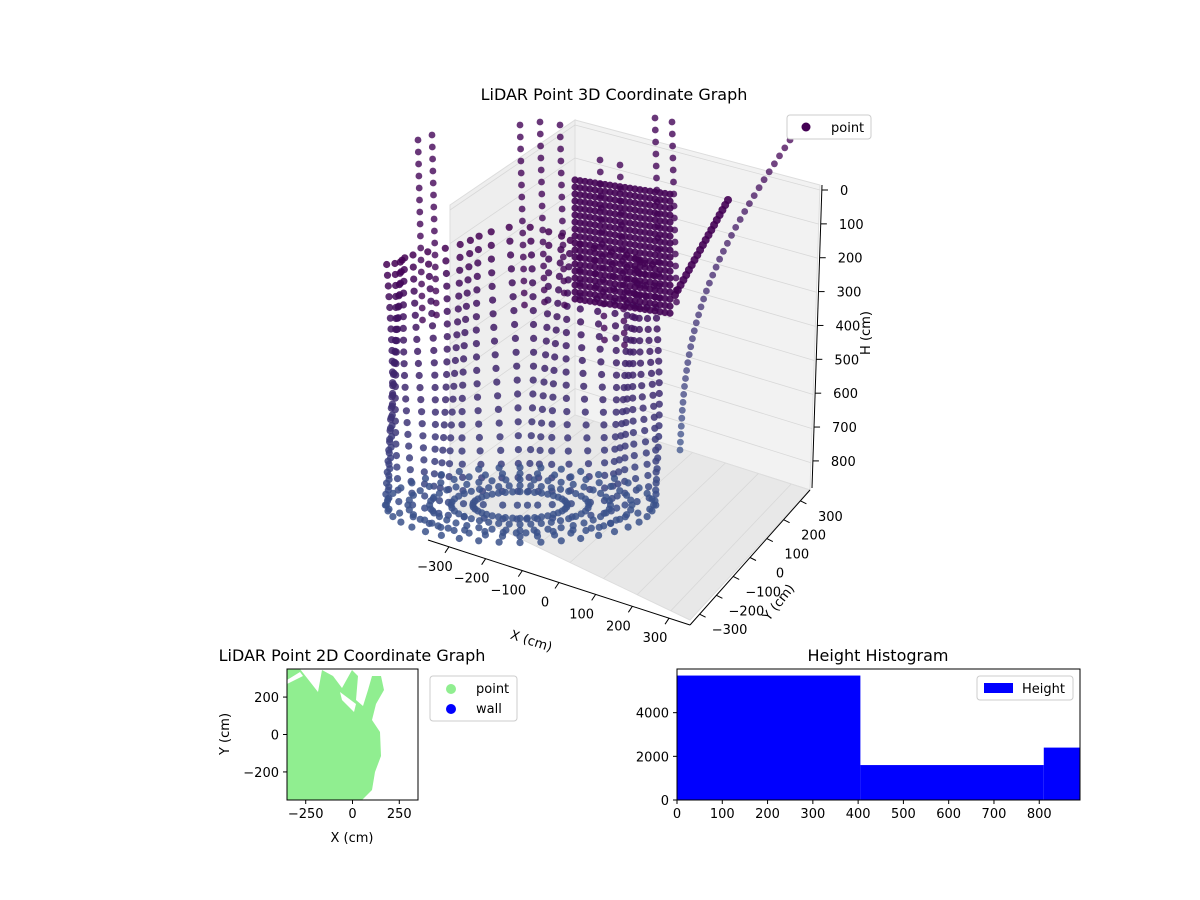 Image resolution: width=1200 pixels, height=900 pixels. What do you see at coordinates (846, 360) in the screenshot?
I see `z-tick-label-3d: 500` at bounding box center [846, 360].